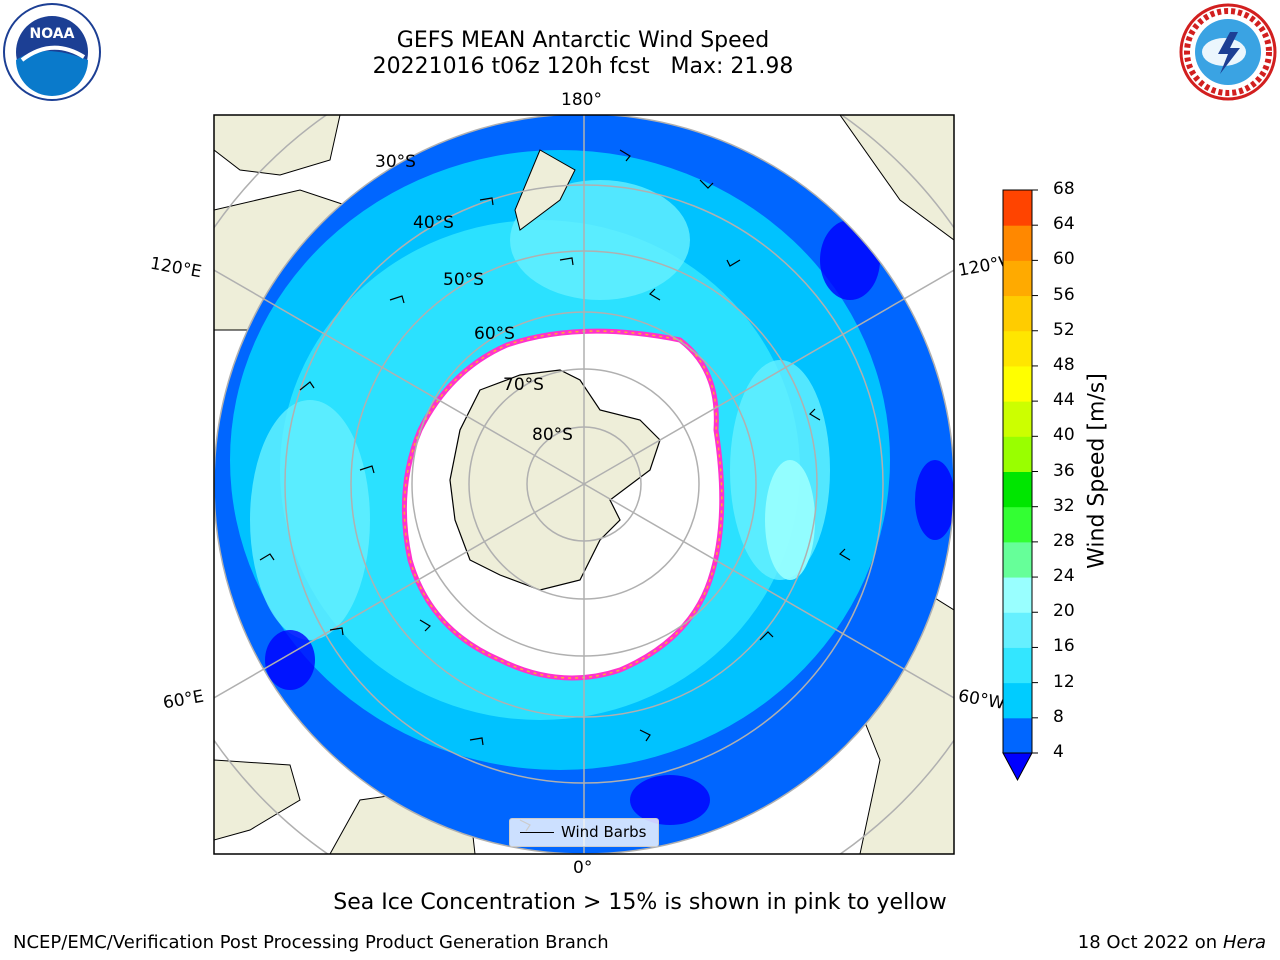  What do you see at coordinates (1064, 364) in the screenshot?
I see `colorbar-tick-label: 48` at bounding box center [1064, 364].